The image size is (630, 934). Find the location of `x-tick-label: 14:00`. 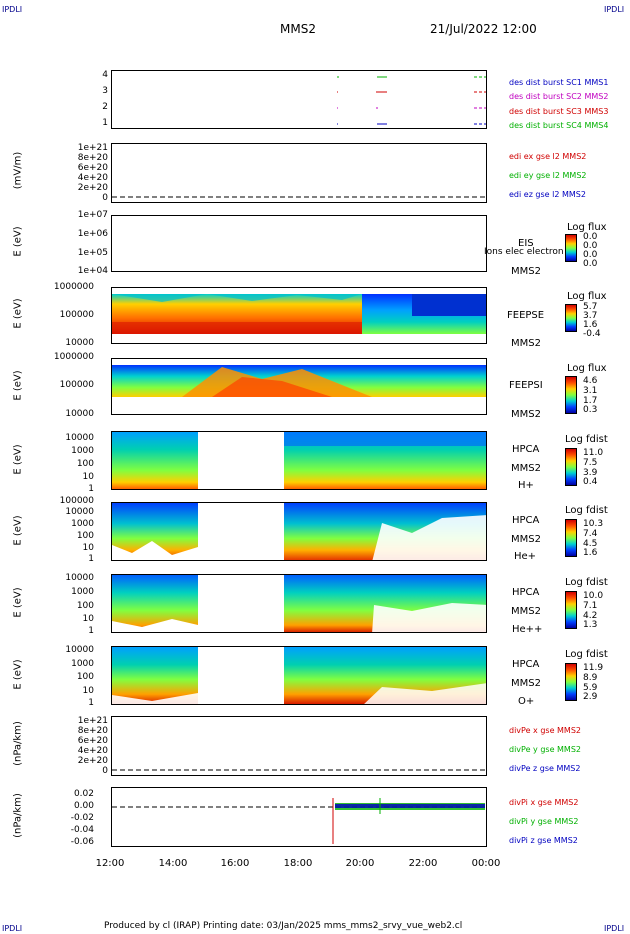

x-tick-label: 14:00 is located at coordinates (173, 863).